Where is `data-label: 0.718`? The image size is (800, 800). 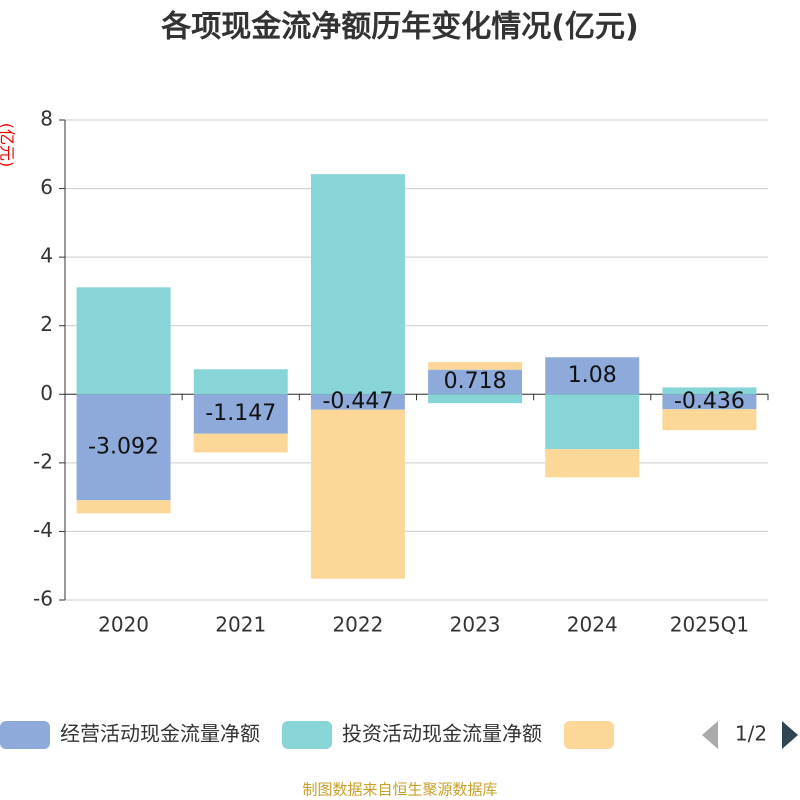
data-label: 0.718 is located at coordinates (475, 381).